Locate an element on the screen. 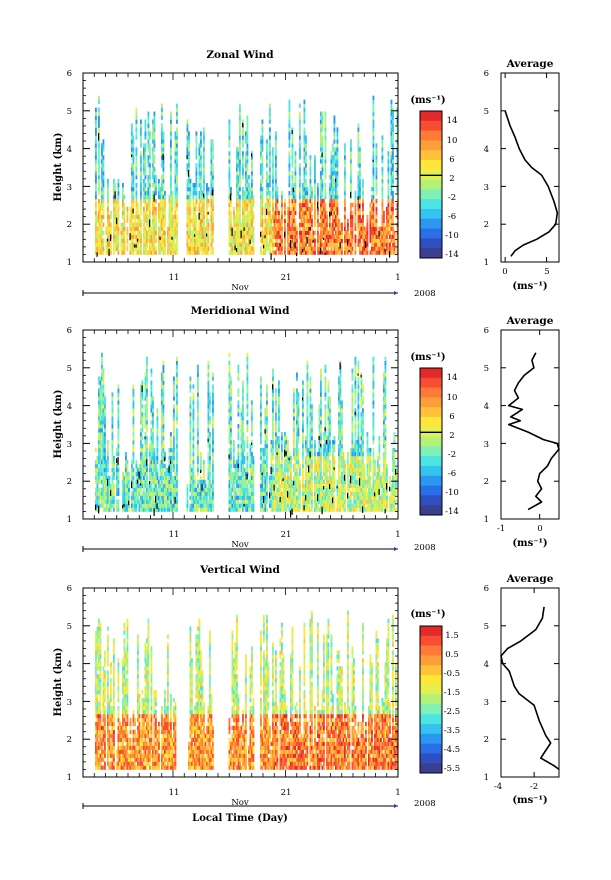 The width and height of the screenshot is (611, 880). y-tick-label: 4 is located at coordinates (486, 150).